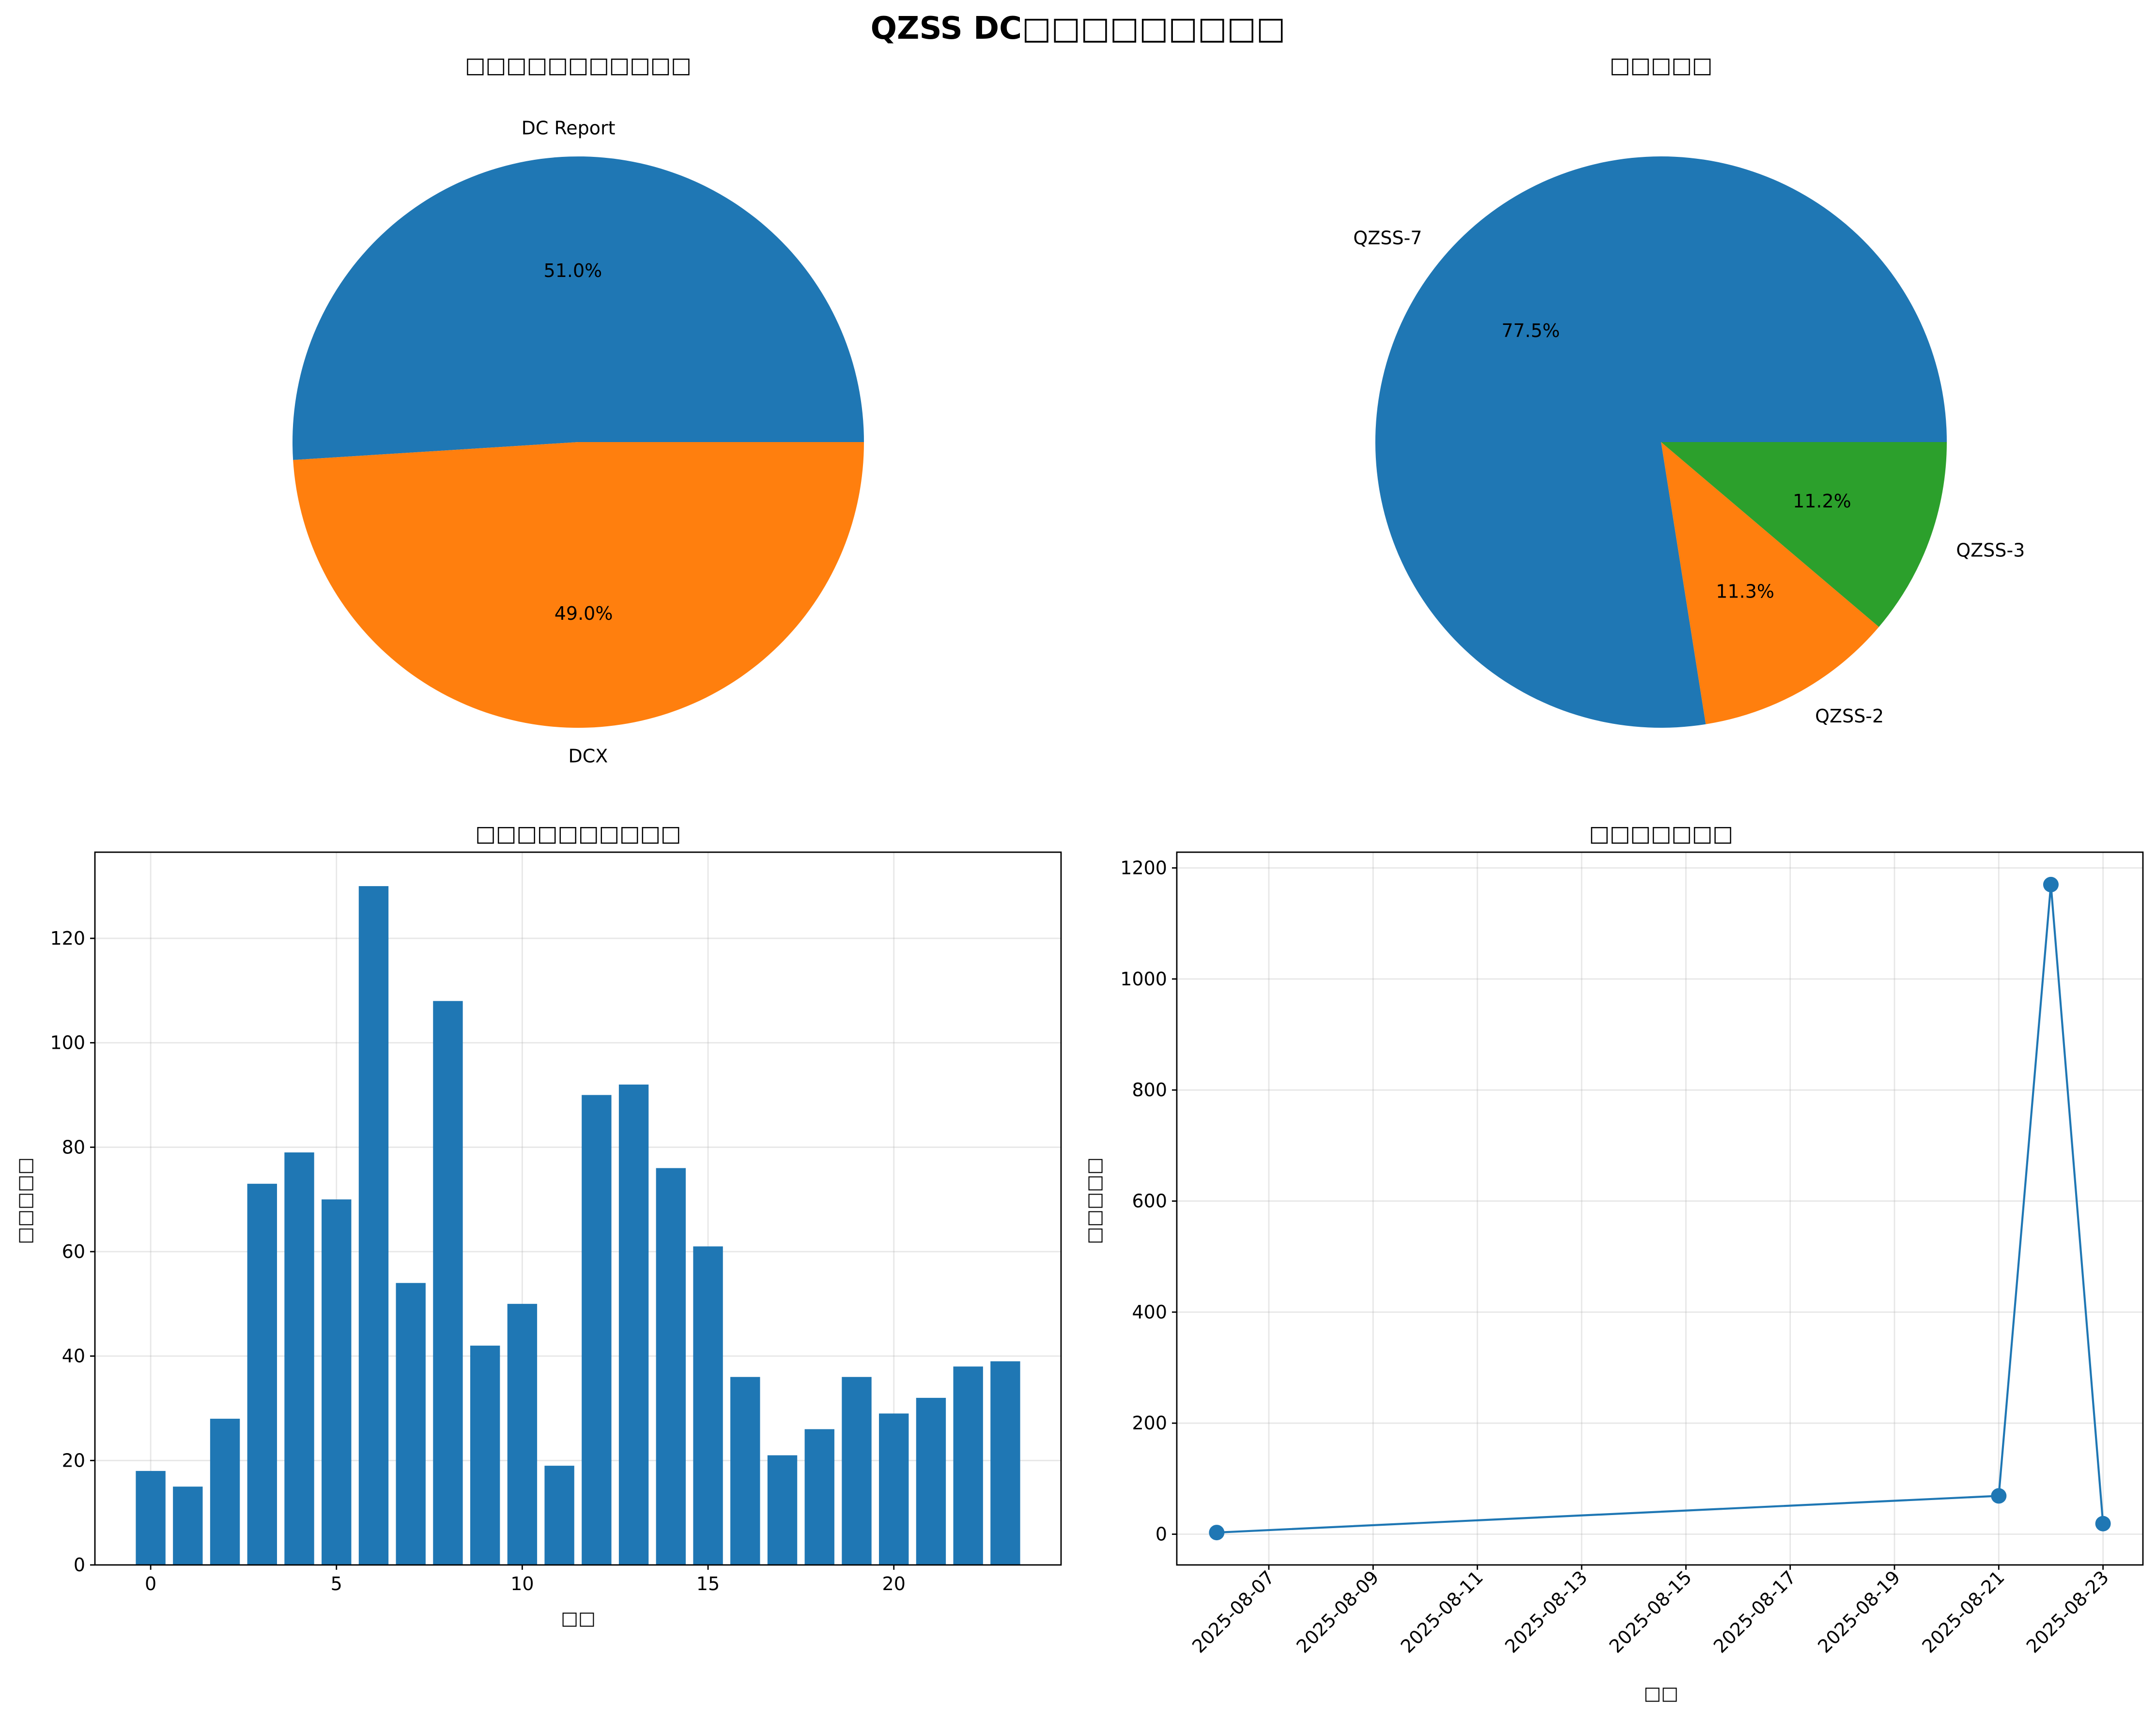  Describe the element at coordinates (73, 1460) in the screenshot. I see `bar-y-tick-label: 20` at that location.